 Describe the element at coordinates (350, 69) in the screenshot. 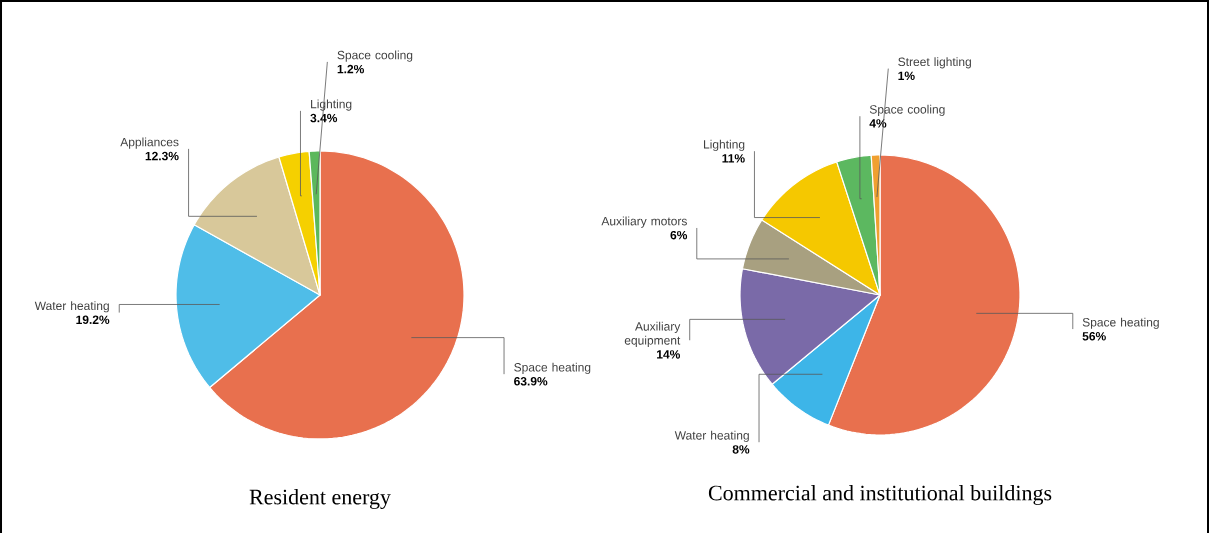

I see `data-label: 1.2%` at that location.